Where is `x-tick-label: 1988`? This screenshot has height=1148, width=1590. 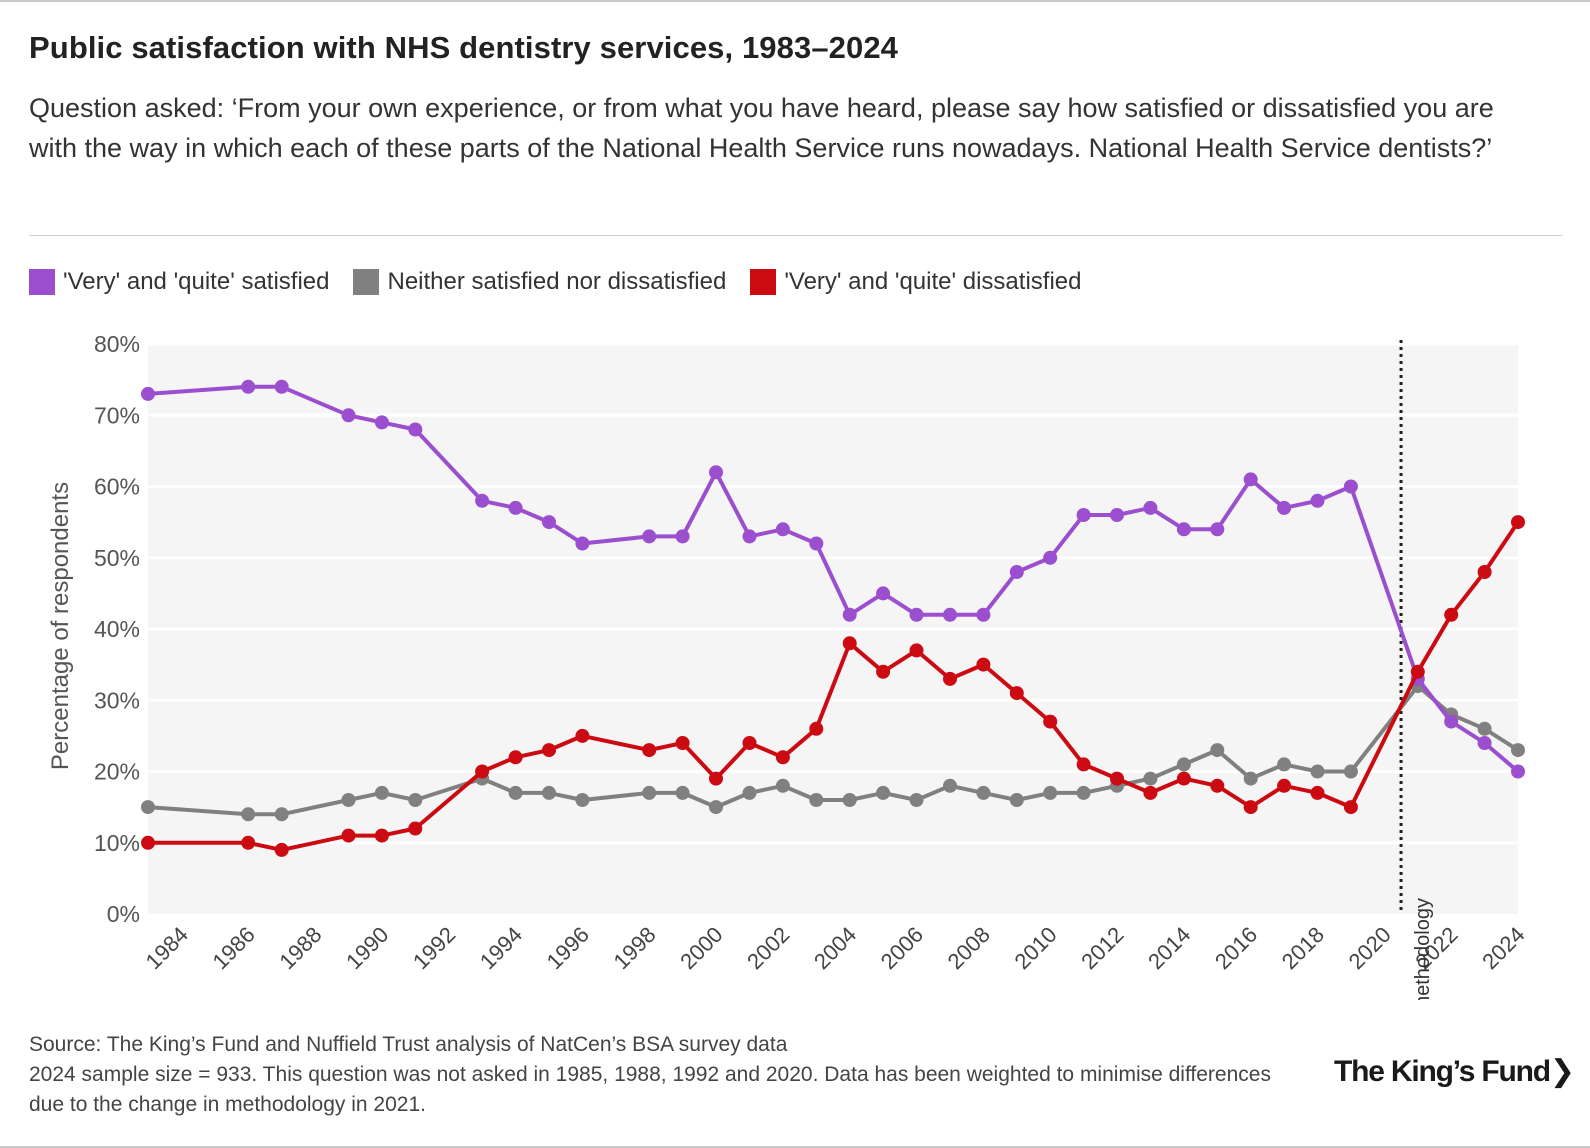 x-tick-label: 1988 is located at coordinates (300, 948).